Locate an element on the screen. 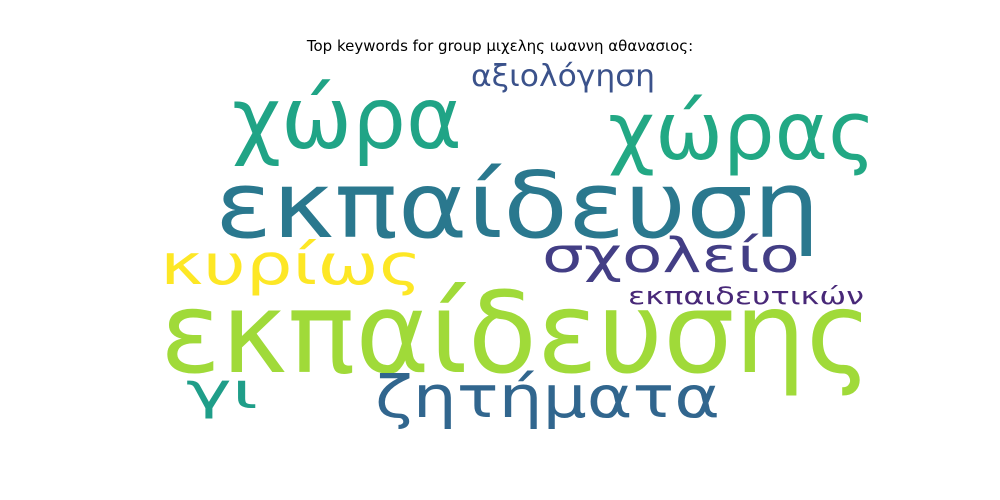 This screenshot has height=500, width=1000. word-chora: χώρα is located at coordinates (347, 119).